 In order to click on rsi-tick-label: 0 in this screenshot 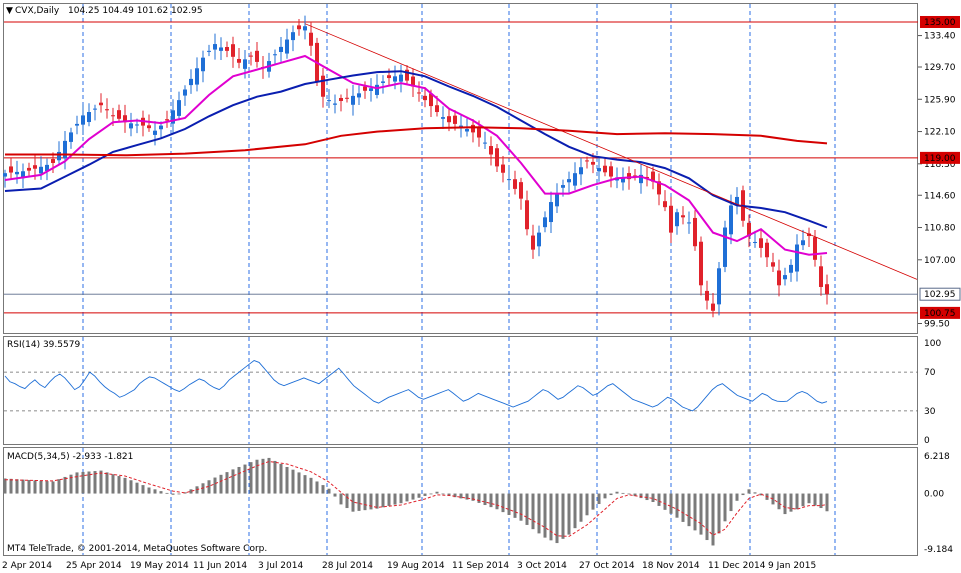, I will do `click(927, 441)`.